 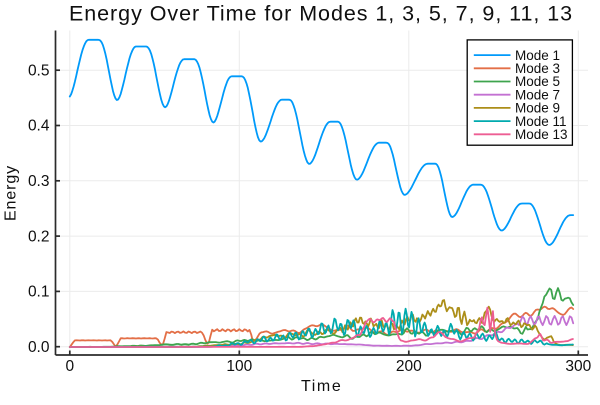 What do you see at coordinates (541, 134) in the screenshot?
I see `svg-text: Mode 13` at bounding box center [541, 134].